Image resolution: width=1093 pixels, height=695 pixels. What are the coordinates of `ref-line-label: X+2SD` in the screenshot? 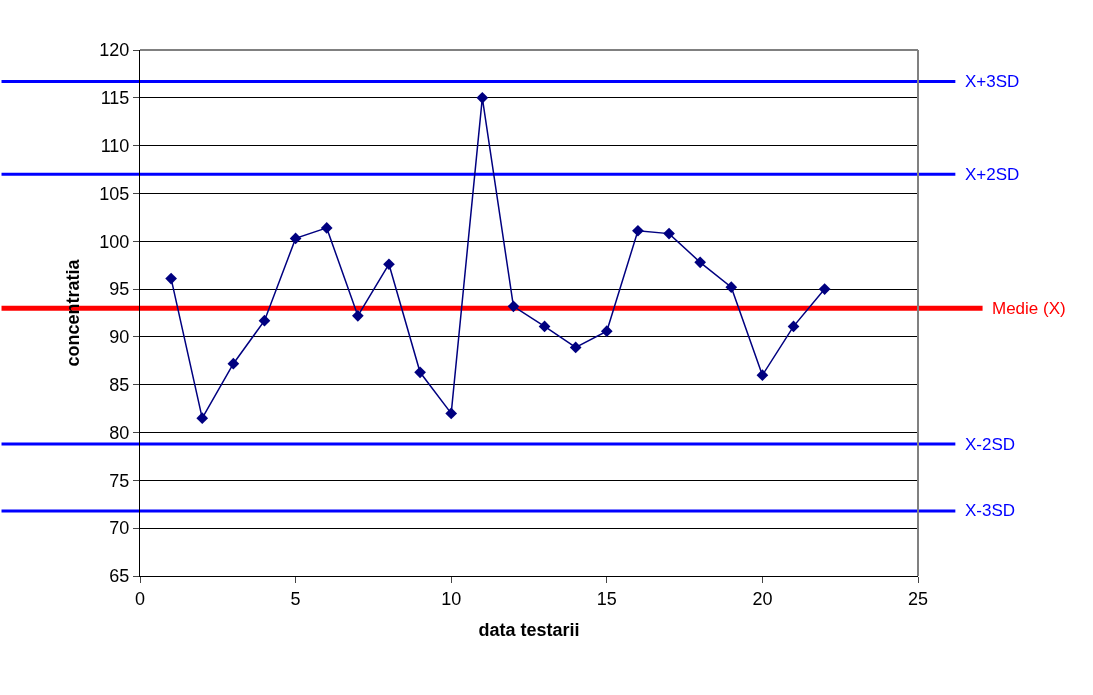 It's located at (992, 174).